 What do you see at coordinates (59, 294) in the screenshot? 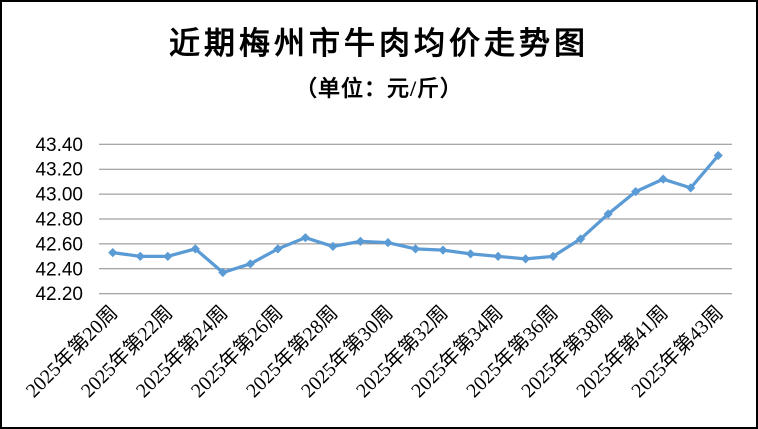
I see `y-axis-tick-label: 42.20` at bounding box center [59, 294].